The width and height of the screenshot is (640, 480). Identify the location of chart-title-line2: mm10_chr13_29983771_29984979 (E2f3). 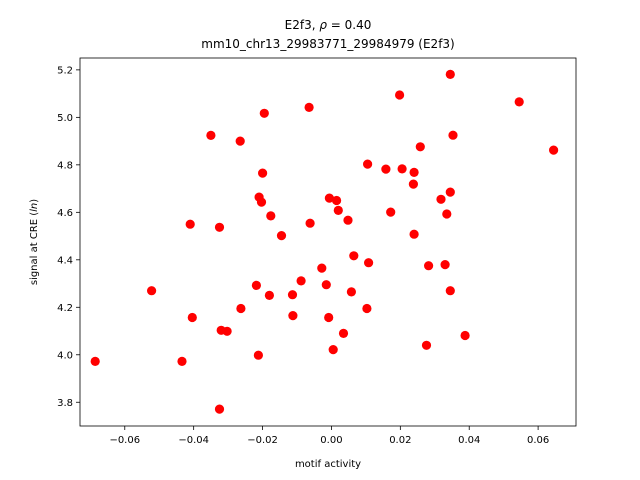
(327, 44).